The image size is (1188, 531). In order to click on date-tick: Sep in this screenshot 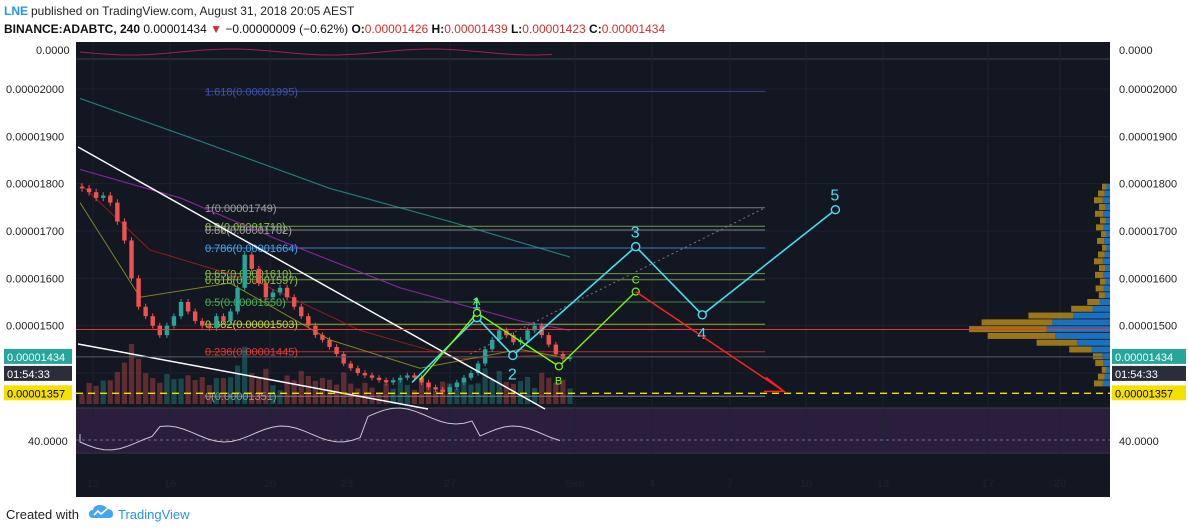, I will do `click(575, 484)`.